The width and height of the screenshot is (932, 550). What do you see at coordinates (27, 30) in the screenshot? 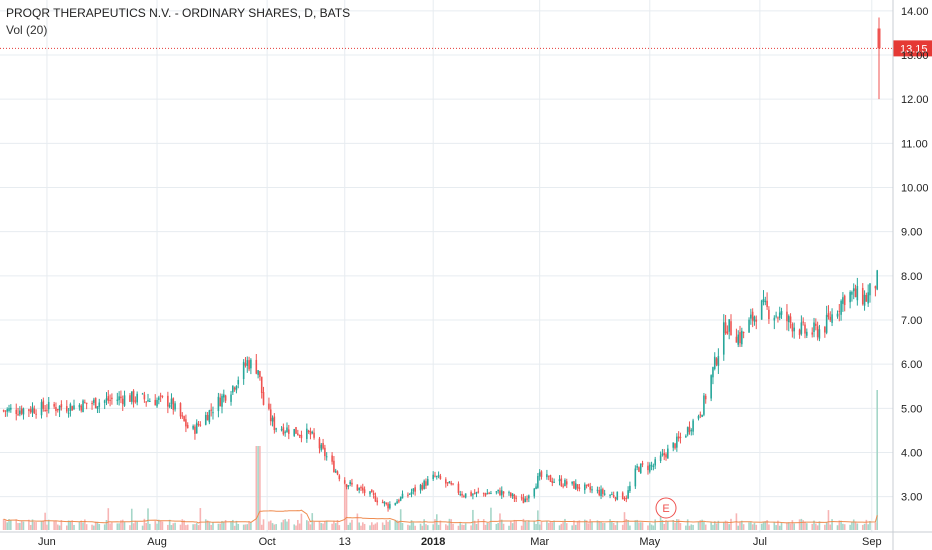
I see `volume-indicator-label: Vol (20)` at bounding box center [27, 30].